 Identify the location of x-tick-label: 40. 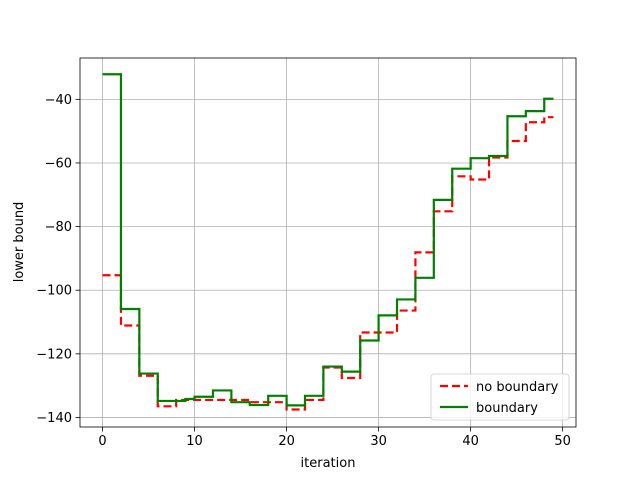
(470, 441).